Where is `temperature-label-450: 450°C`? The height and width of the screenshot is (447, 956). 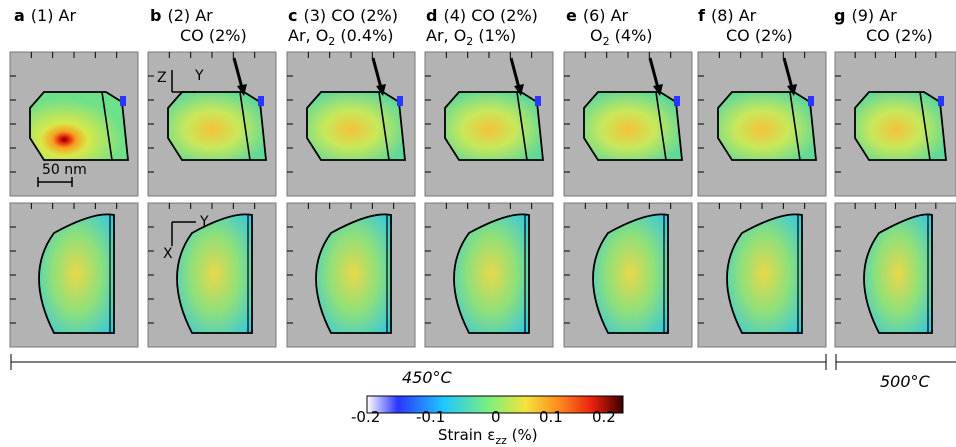 temperature-label-450: 450°C is located at coordinates (427, 377).